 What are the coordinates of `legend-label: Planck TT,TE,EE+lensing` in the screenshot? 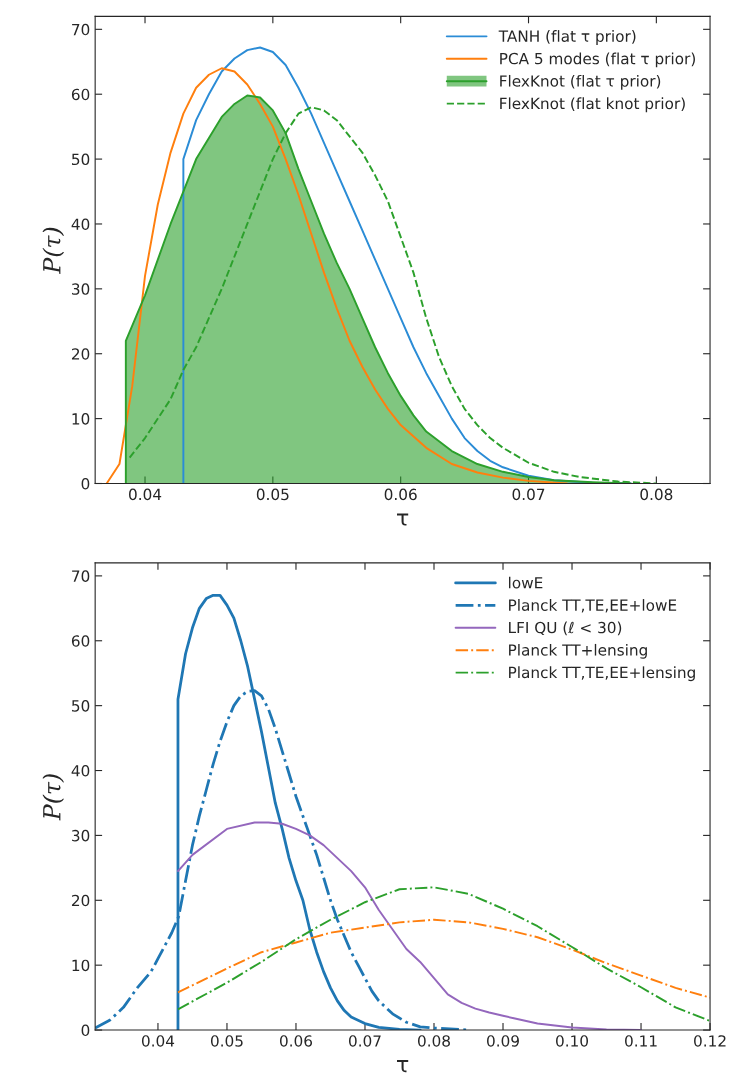 It's located at (602, 674).